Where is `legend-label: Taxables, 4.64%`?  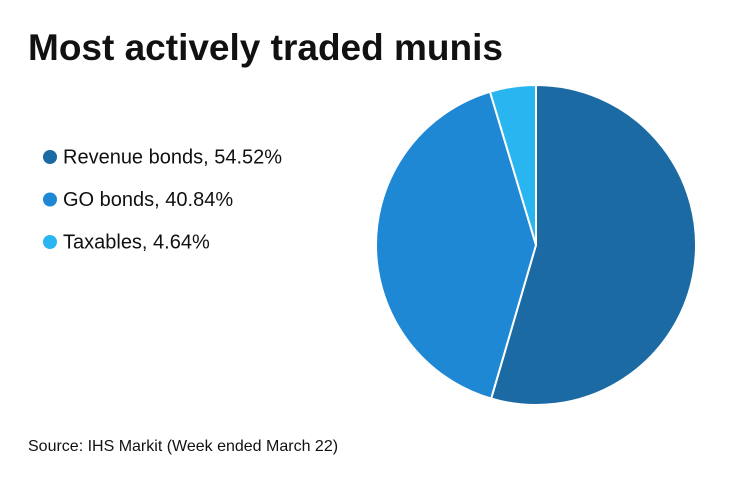 legend-label: Taxables, 4.64% is located at coordinates (136, 242).